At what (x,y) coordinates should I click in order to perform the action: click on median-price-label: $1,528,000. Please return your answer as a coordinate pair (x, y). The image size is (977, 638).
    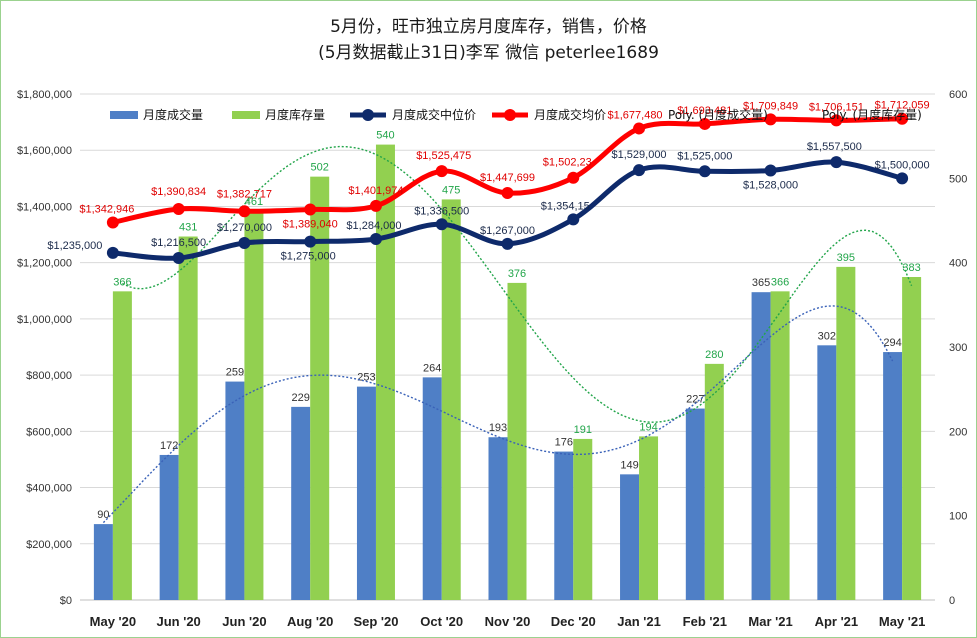
    Looking at the image, I should click on (770, 185).